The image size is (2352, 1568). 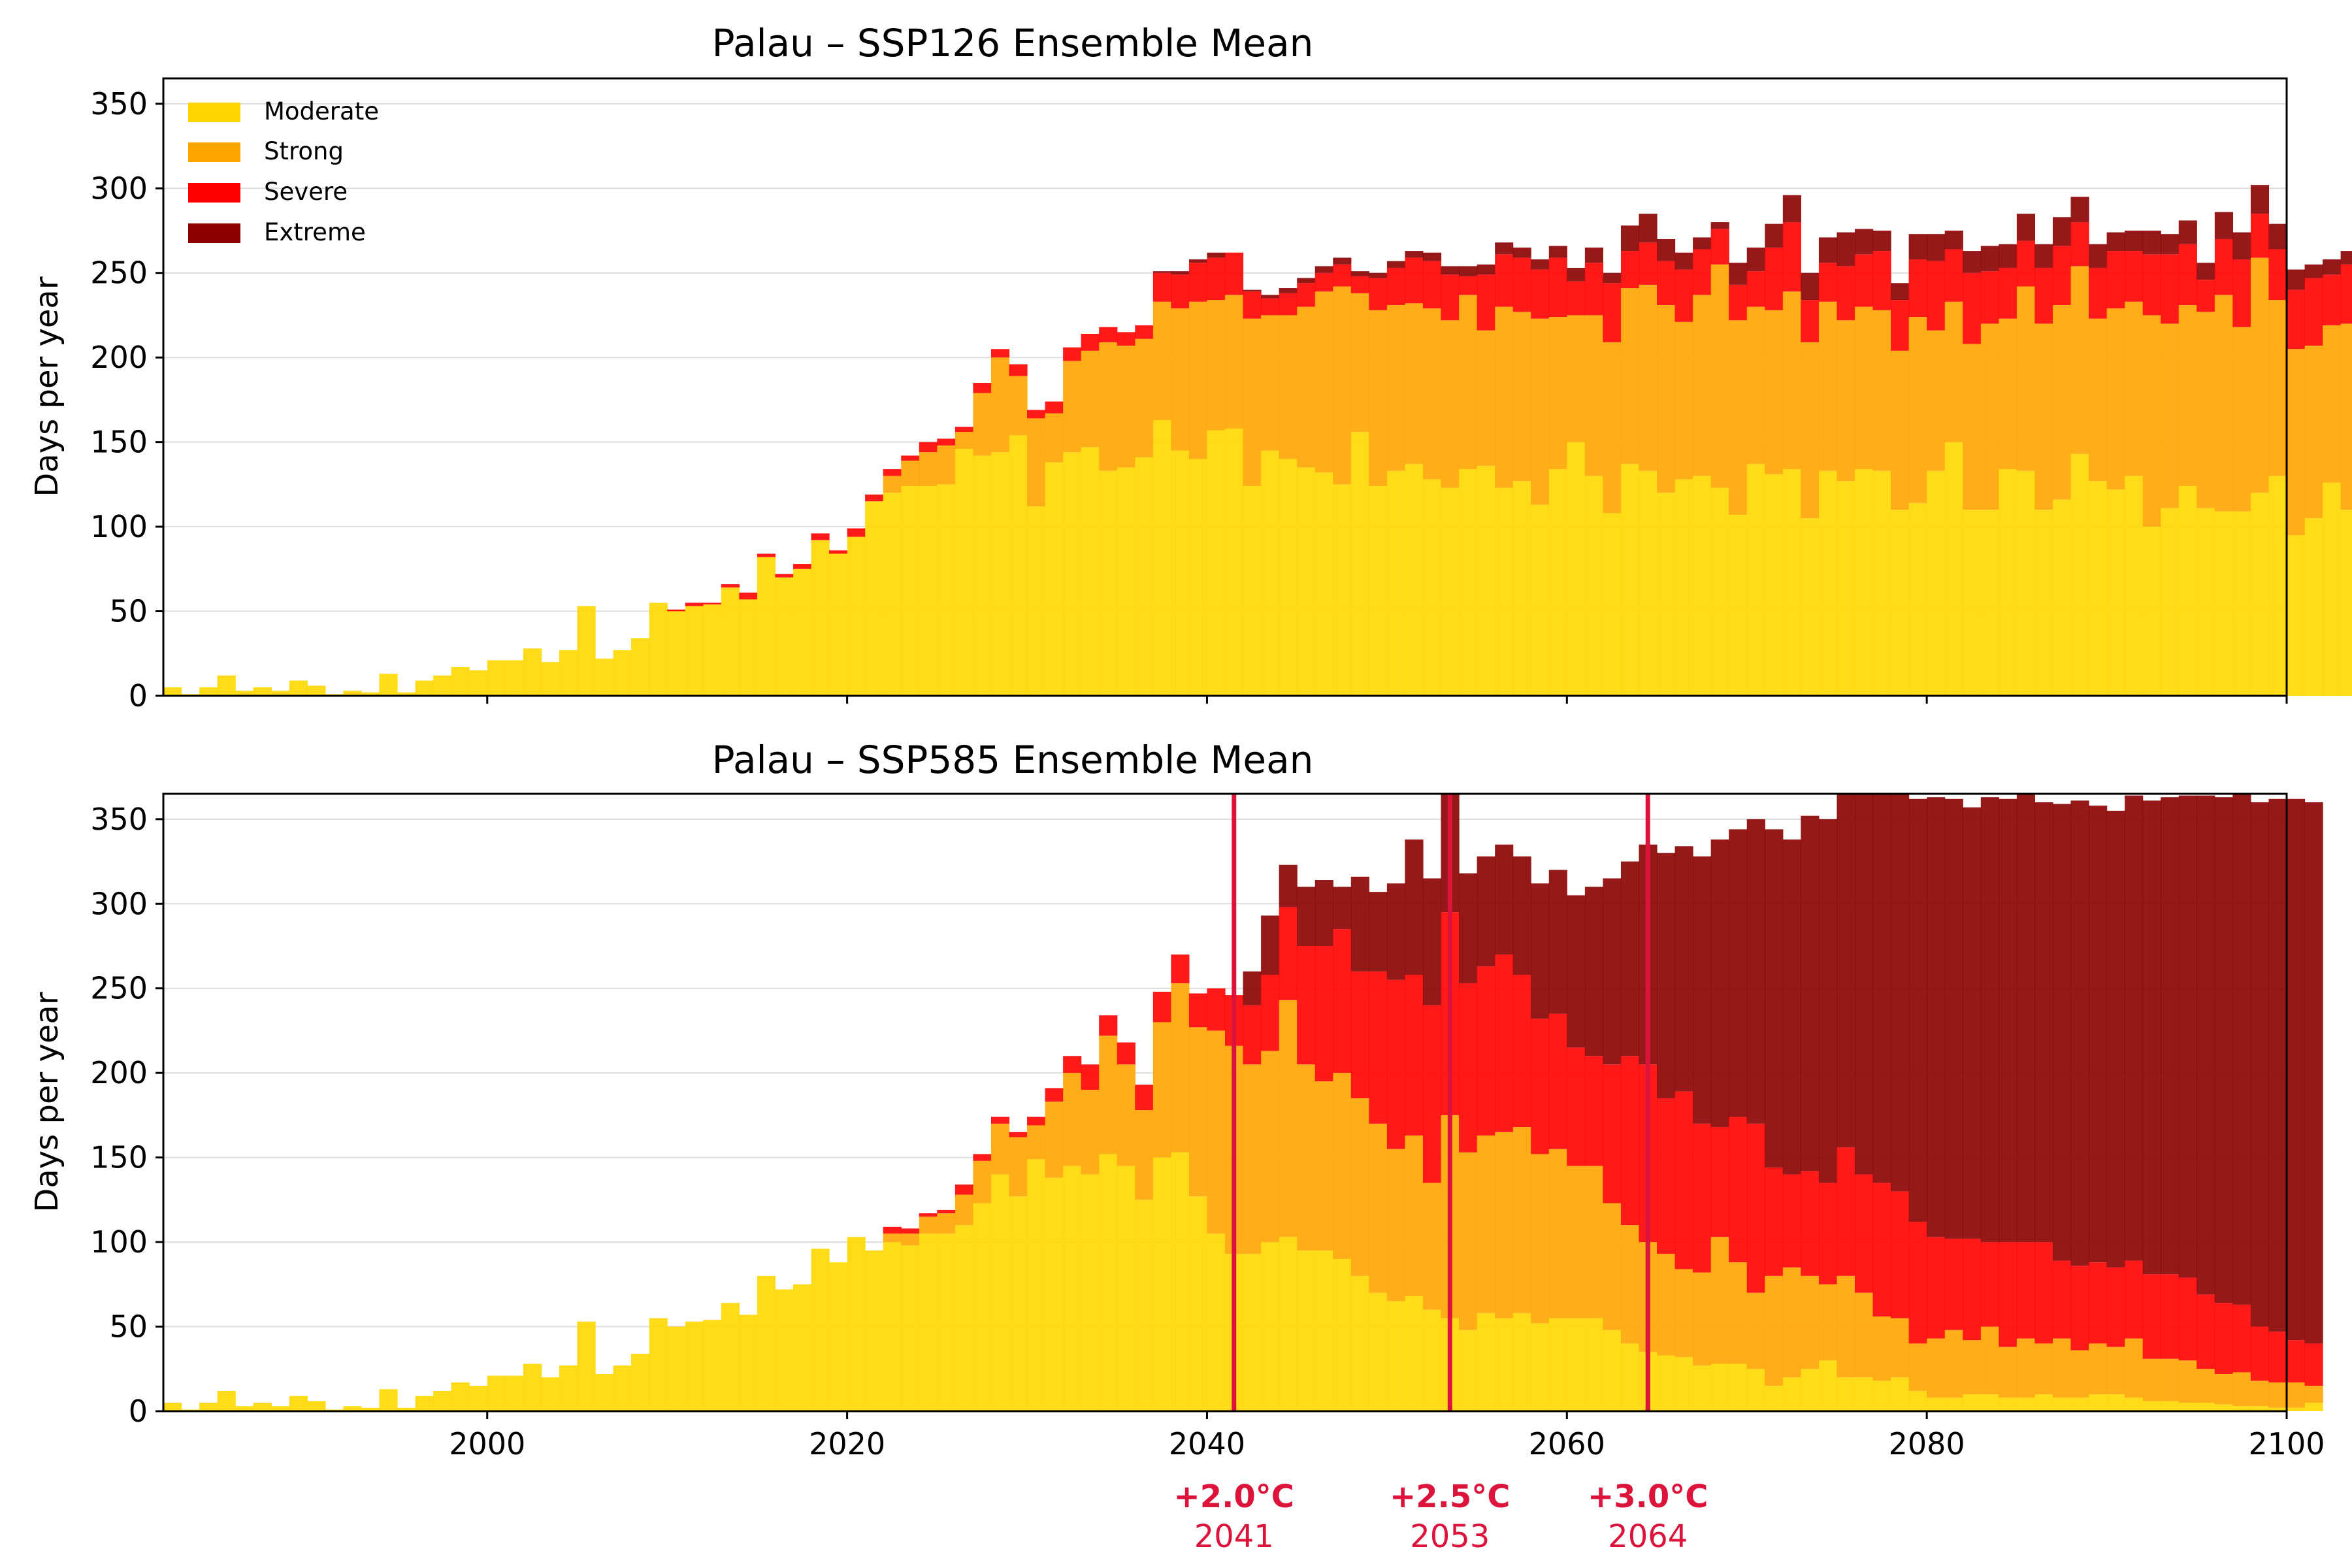 I want to click on legend-label-severe: Severe, so click(x=306, y=192).